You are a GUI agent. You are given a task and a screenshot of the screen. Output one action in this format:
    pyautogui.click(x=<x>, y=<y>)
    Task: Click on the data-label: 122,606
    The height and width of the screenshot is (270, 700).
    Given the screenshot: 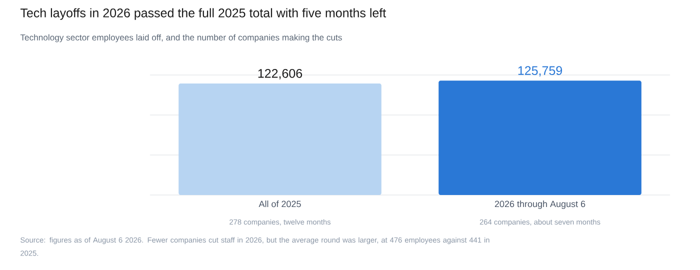 What is the action you would take?
    pyautogui.click(x=280, y=74)
    